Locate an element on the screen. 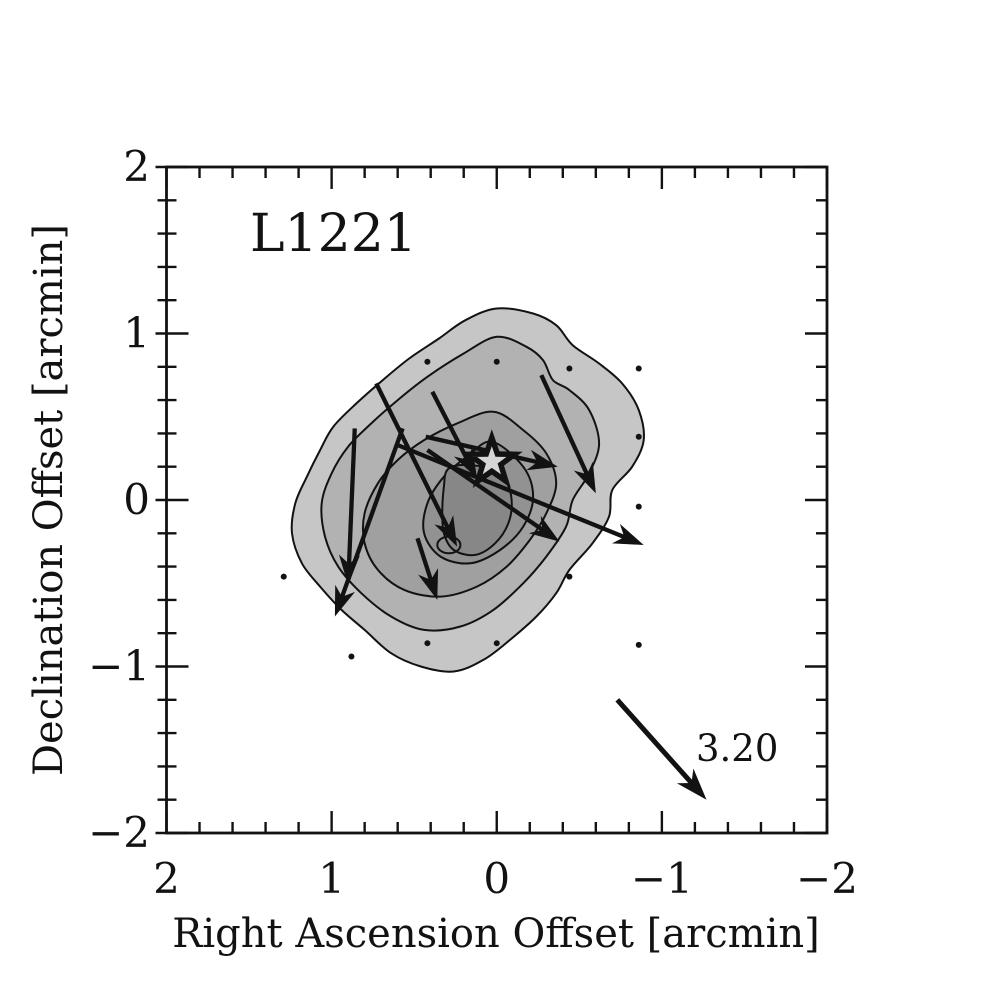  star-marker-group is located at coordinates (491, 458).